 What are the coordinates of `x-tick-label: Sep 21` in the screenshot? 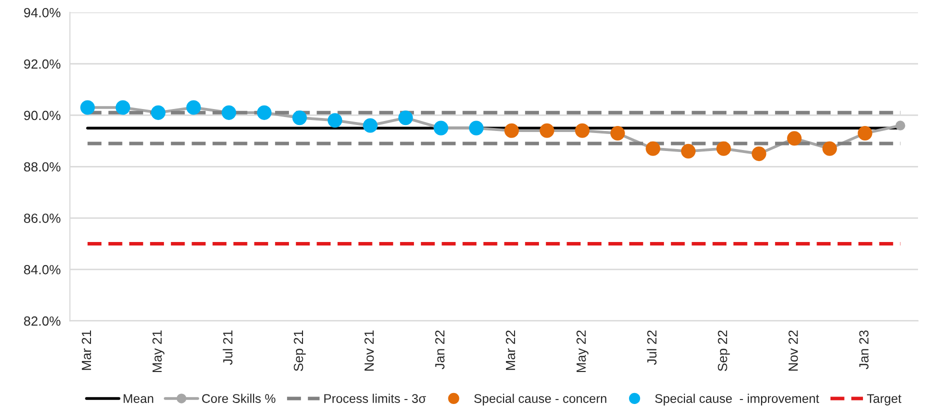 It's located at (300, 351).